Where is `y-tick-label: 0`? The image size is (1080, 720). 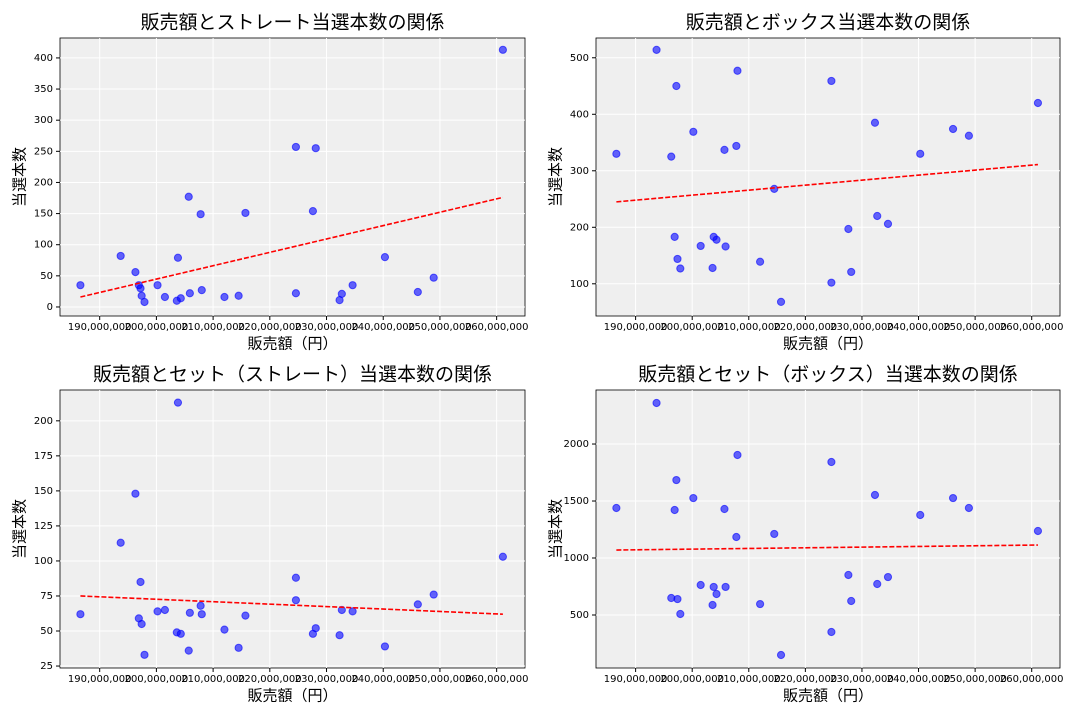
y-tick-label: 0 is located at coordinates (50, 307).